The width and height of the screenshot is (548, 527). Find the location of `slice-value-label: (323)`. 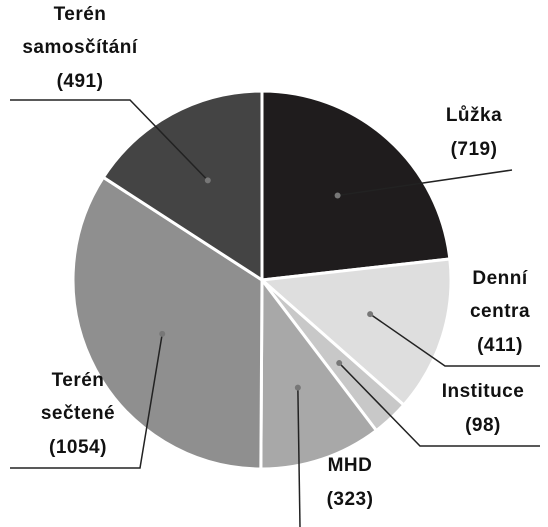

slice-value-label: (323) is located at coordinates (350, 499).